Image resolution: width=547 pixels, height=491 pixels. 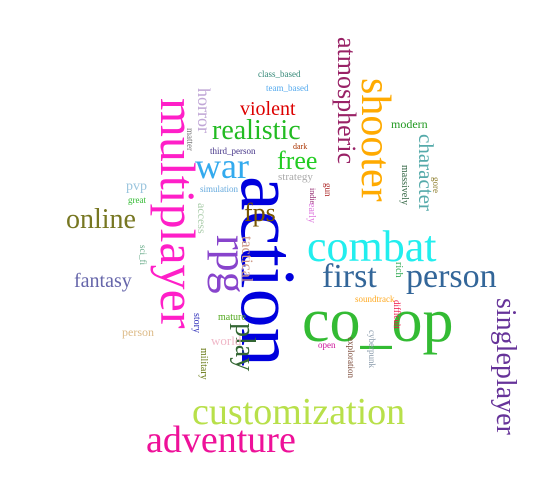 I want to click on word-co-op: co_op, so click(x=378, y=321).